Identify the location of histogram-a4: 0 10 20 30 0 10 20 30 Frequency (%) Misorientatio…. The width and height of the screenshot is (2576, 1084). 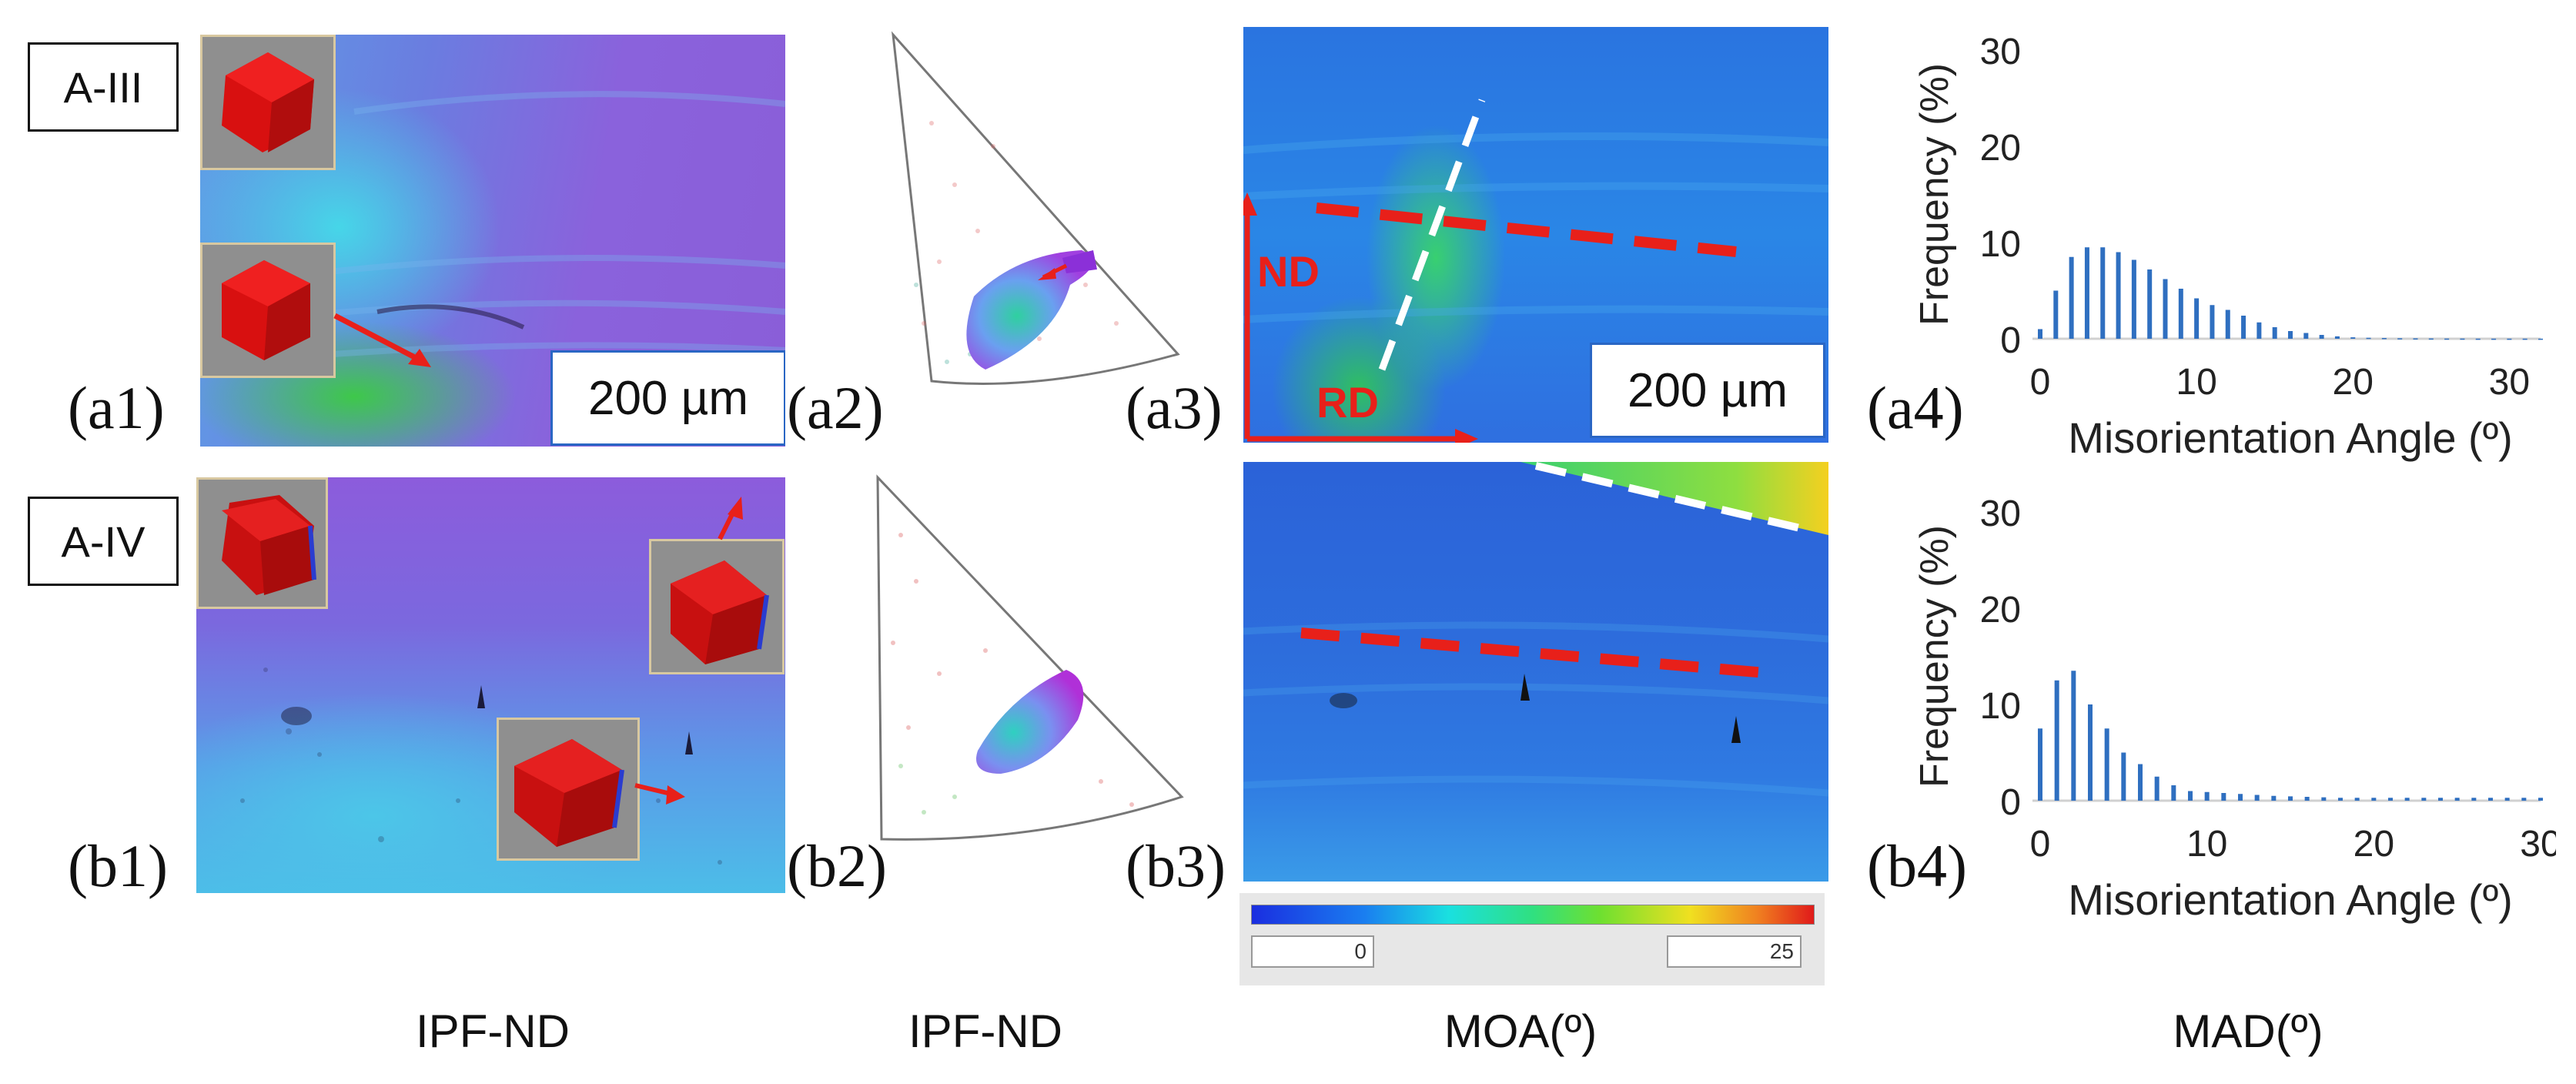
(2228, 247).